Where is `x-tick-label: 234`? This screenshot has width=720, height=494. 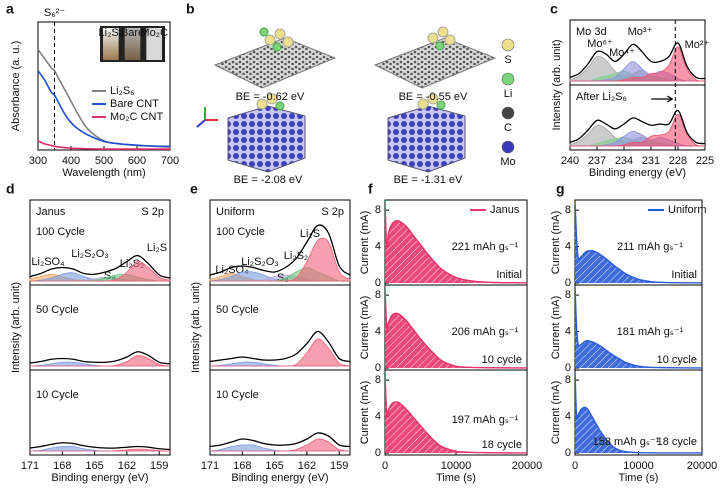
x-tick-label: 234 is located at coordinates (624, 161).